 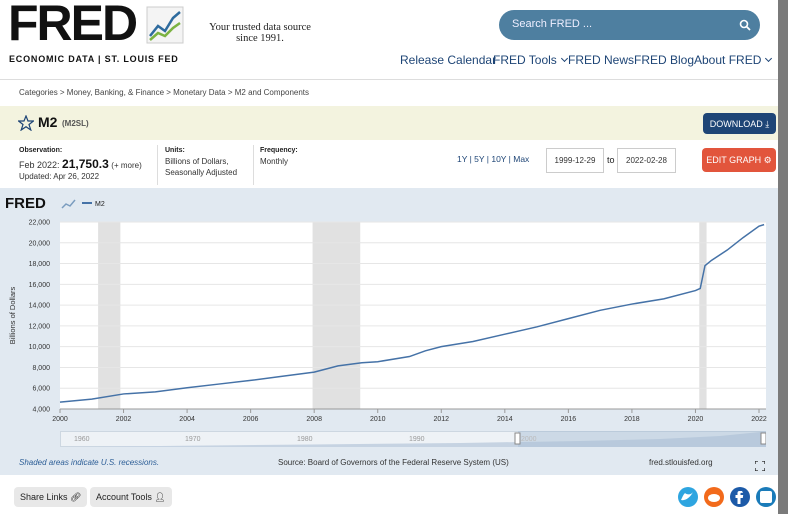 What do you see at coordinates (40, 306) in the screenshot?
I see `y-tick-label: 14,000` at bounding box center [40, 306].